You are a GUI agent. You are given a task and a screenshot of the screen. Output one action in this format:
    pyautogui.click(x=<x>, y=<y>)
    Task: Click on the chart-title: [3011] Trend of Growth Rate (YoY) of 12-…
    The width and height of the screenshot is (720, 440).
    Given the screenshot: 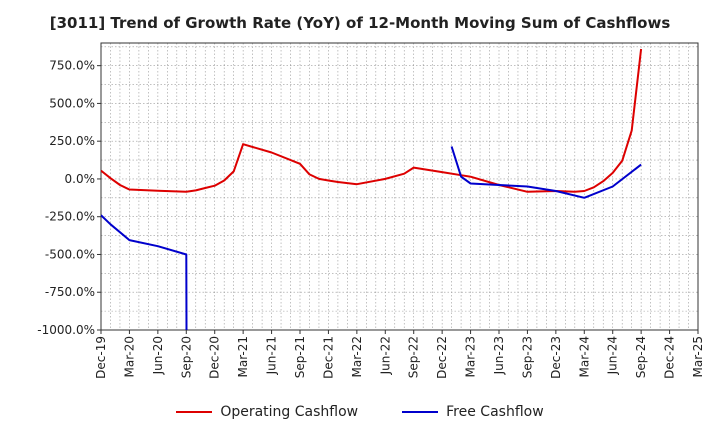 What is the action you would take?
    pyautogui.click(x=360, y=23)
    